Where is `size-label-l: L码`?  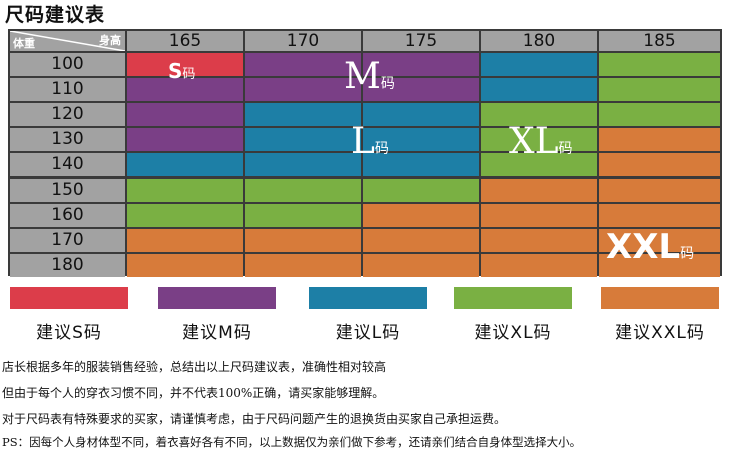
size-label-l: L码 is located at coordinates (370, 142).